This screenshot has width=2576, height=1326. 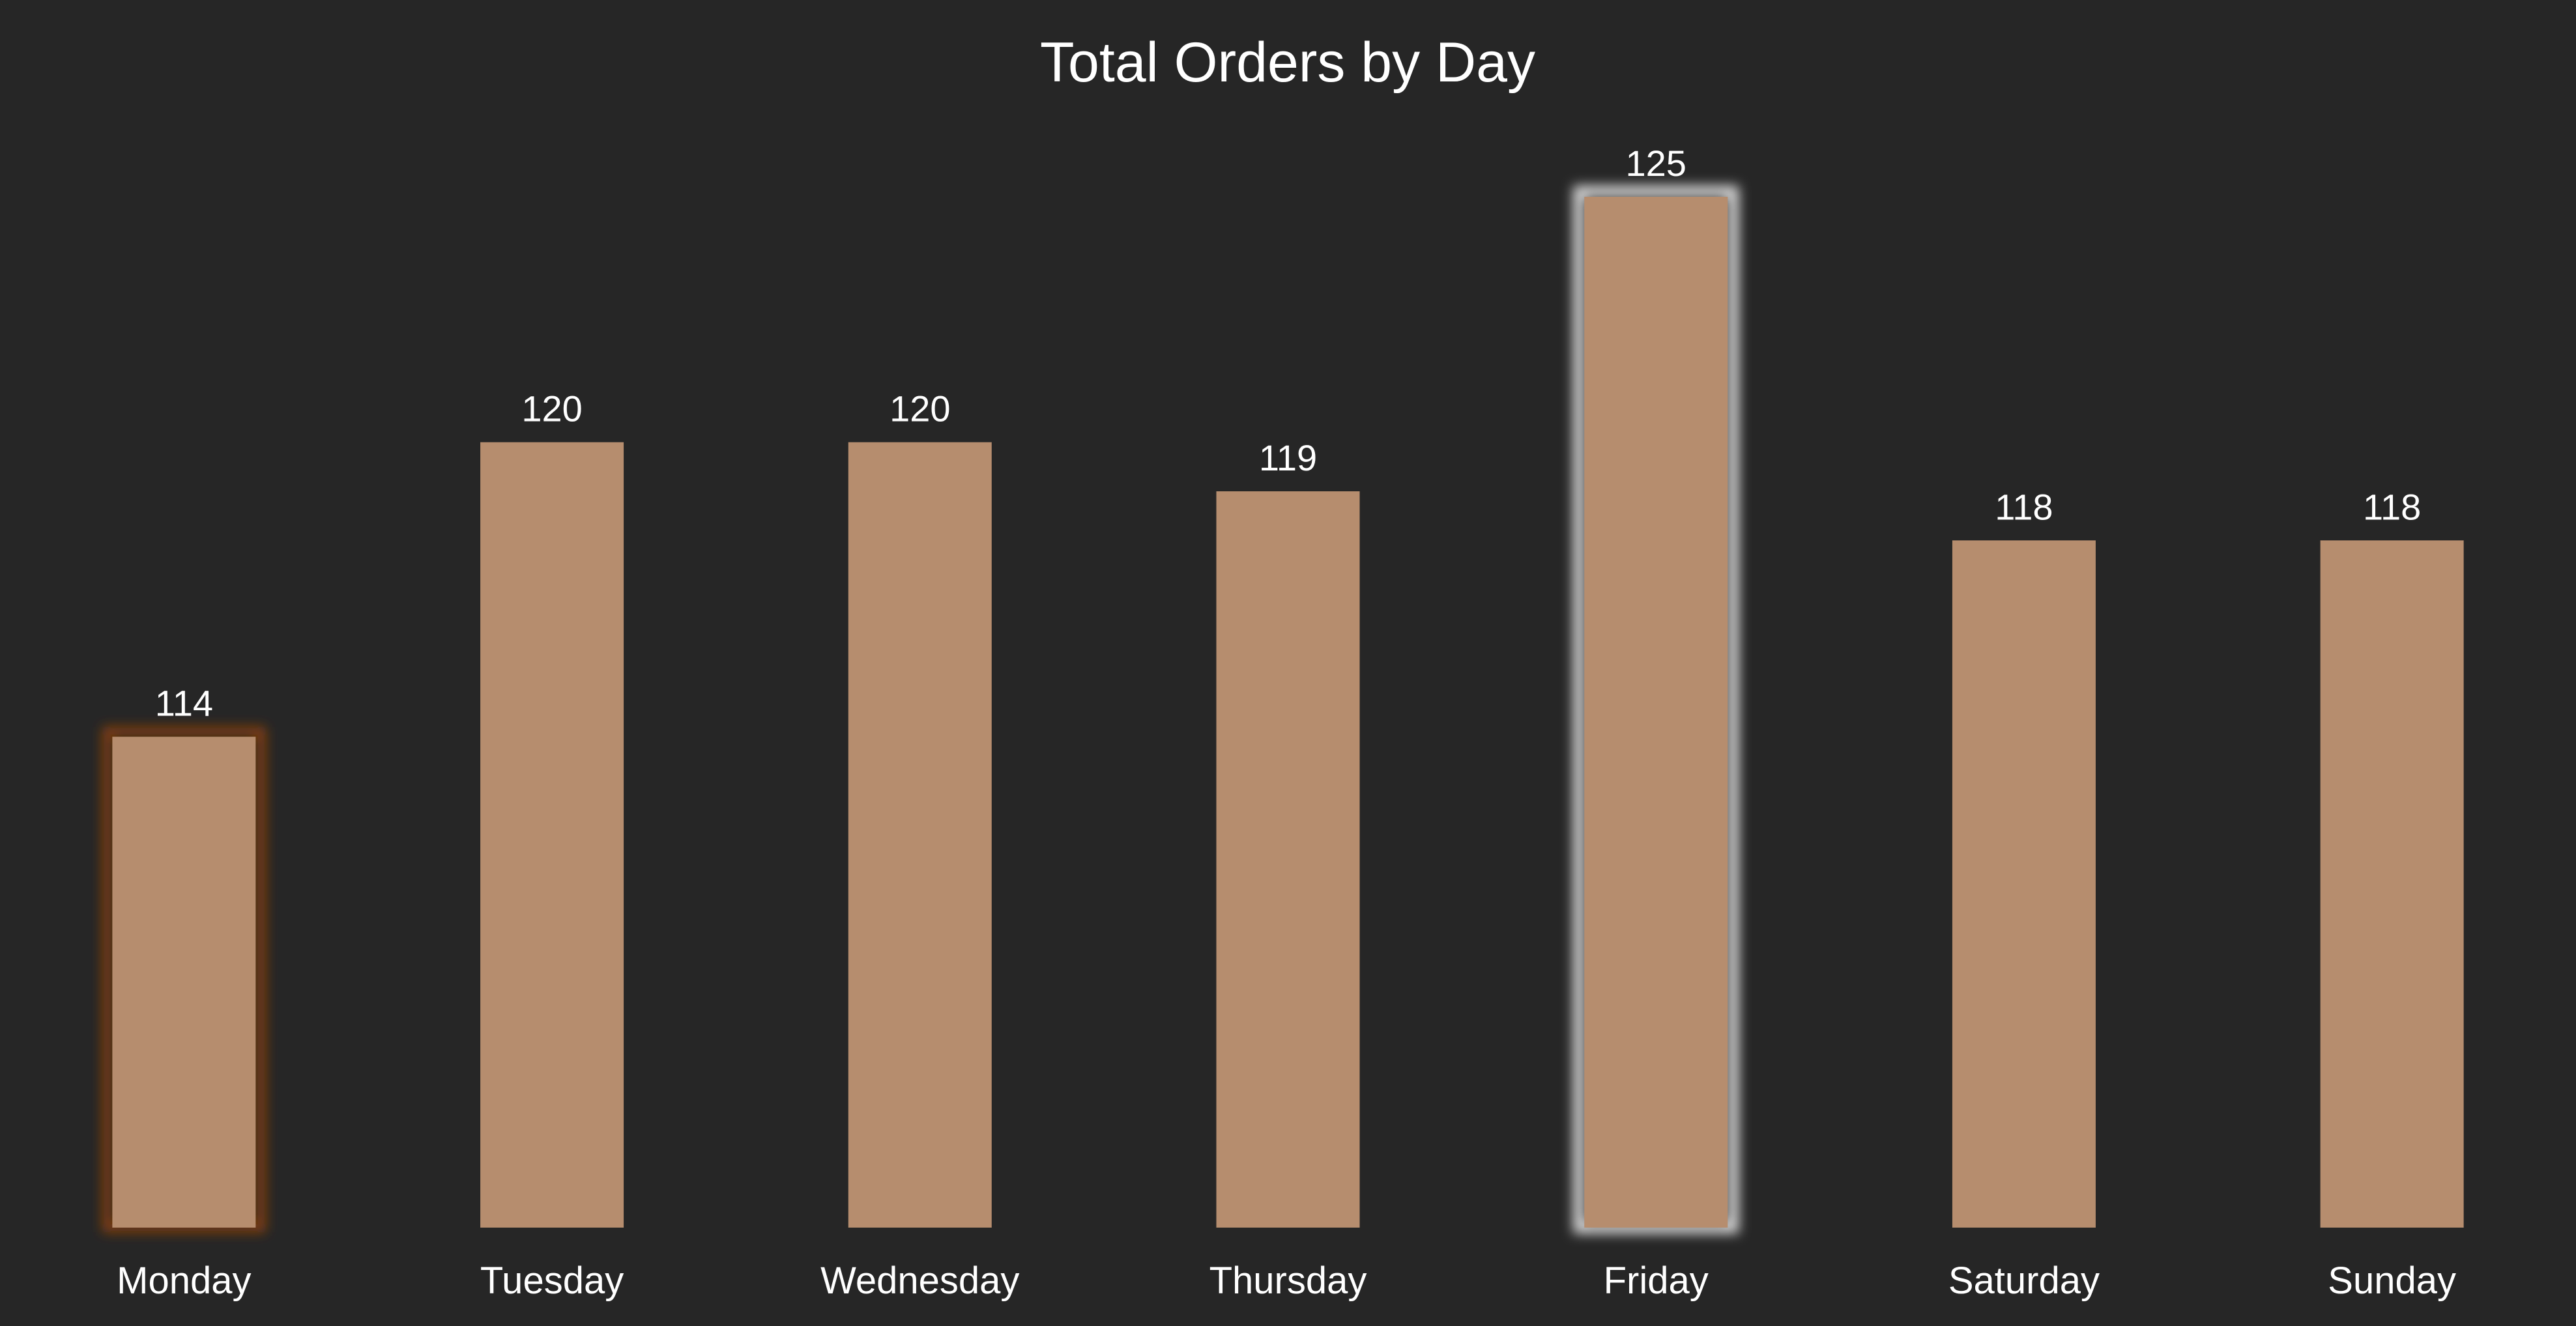 What do you see at coordinates (1288, 1281) in the screenshot?
I see `x-tick-label-thursday: Thursday` at bounding box center [1288, 1281].